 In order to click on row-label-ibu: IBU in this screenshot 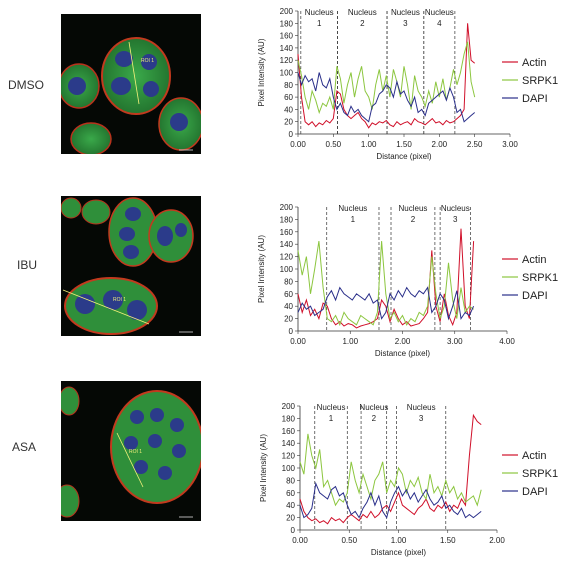, I will do `click(27, 265)`.